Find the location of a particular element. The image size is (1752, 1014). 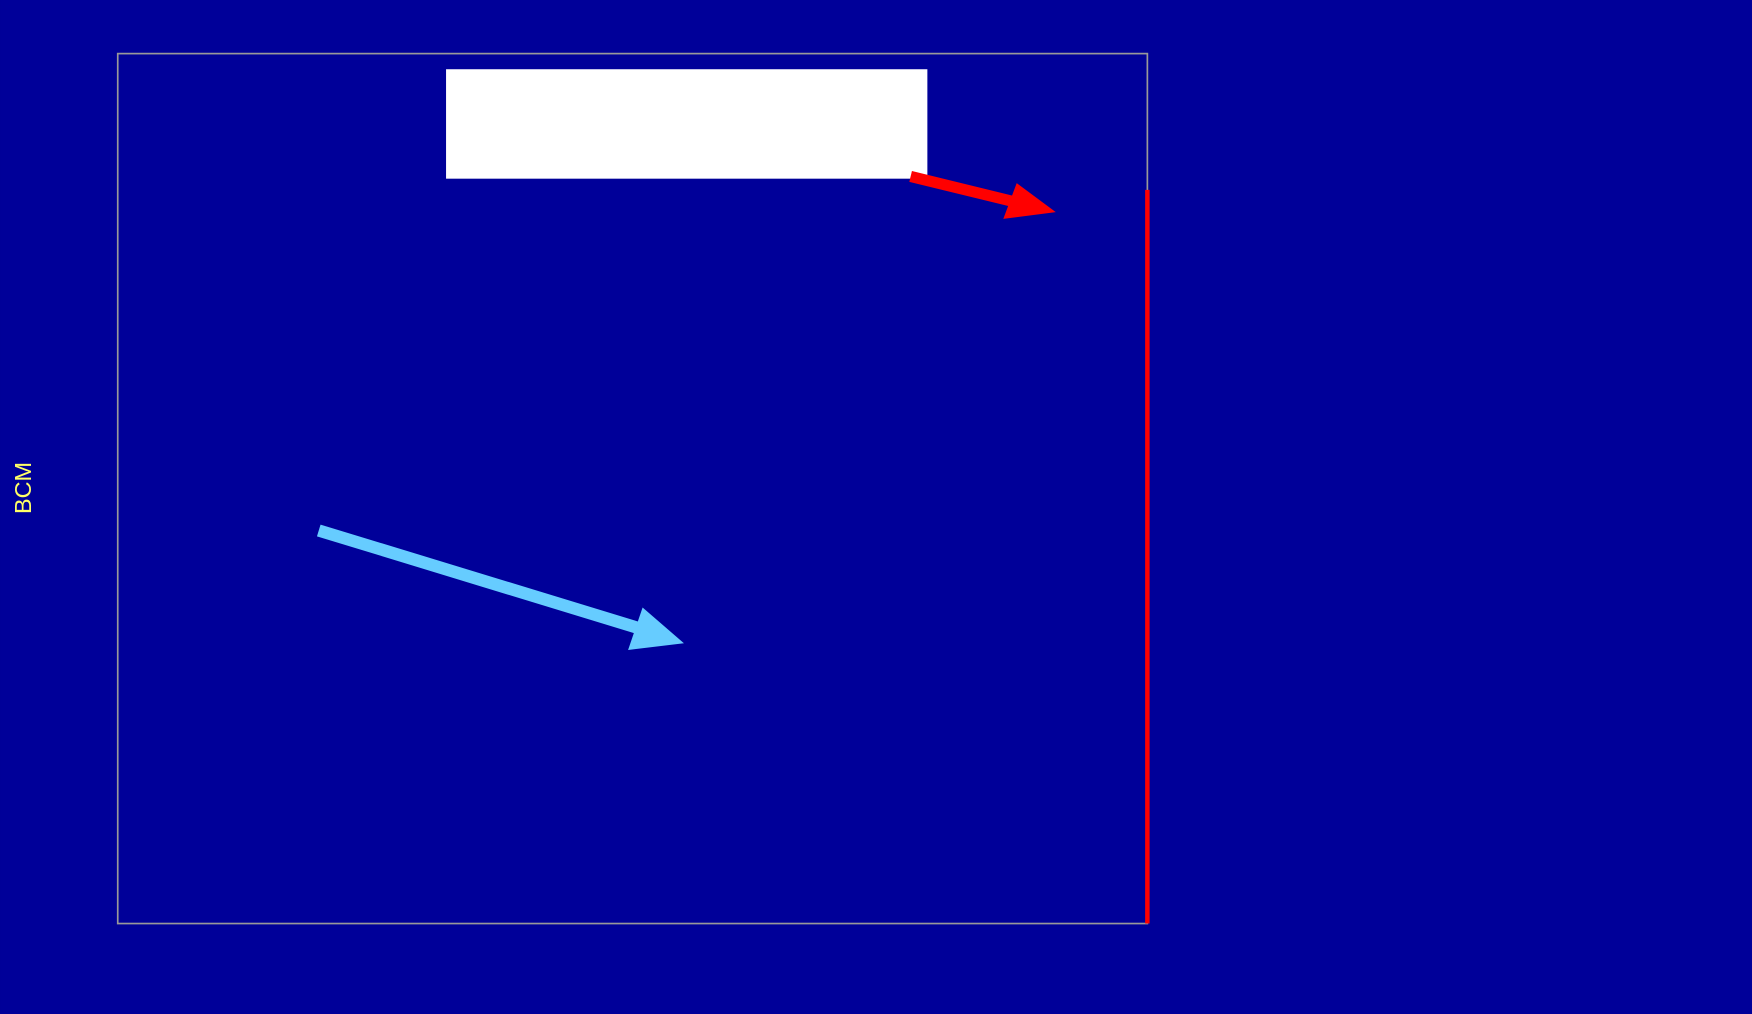

annotation-box is located at coordinates (687, 124).